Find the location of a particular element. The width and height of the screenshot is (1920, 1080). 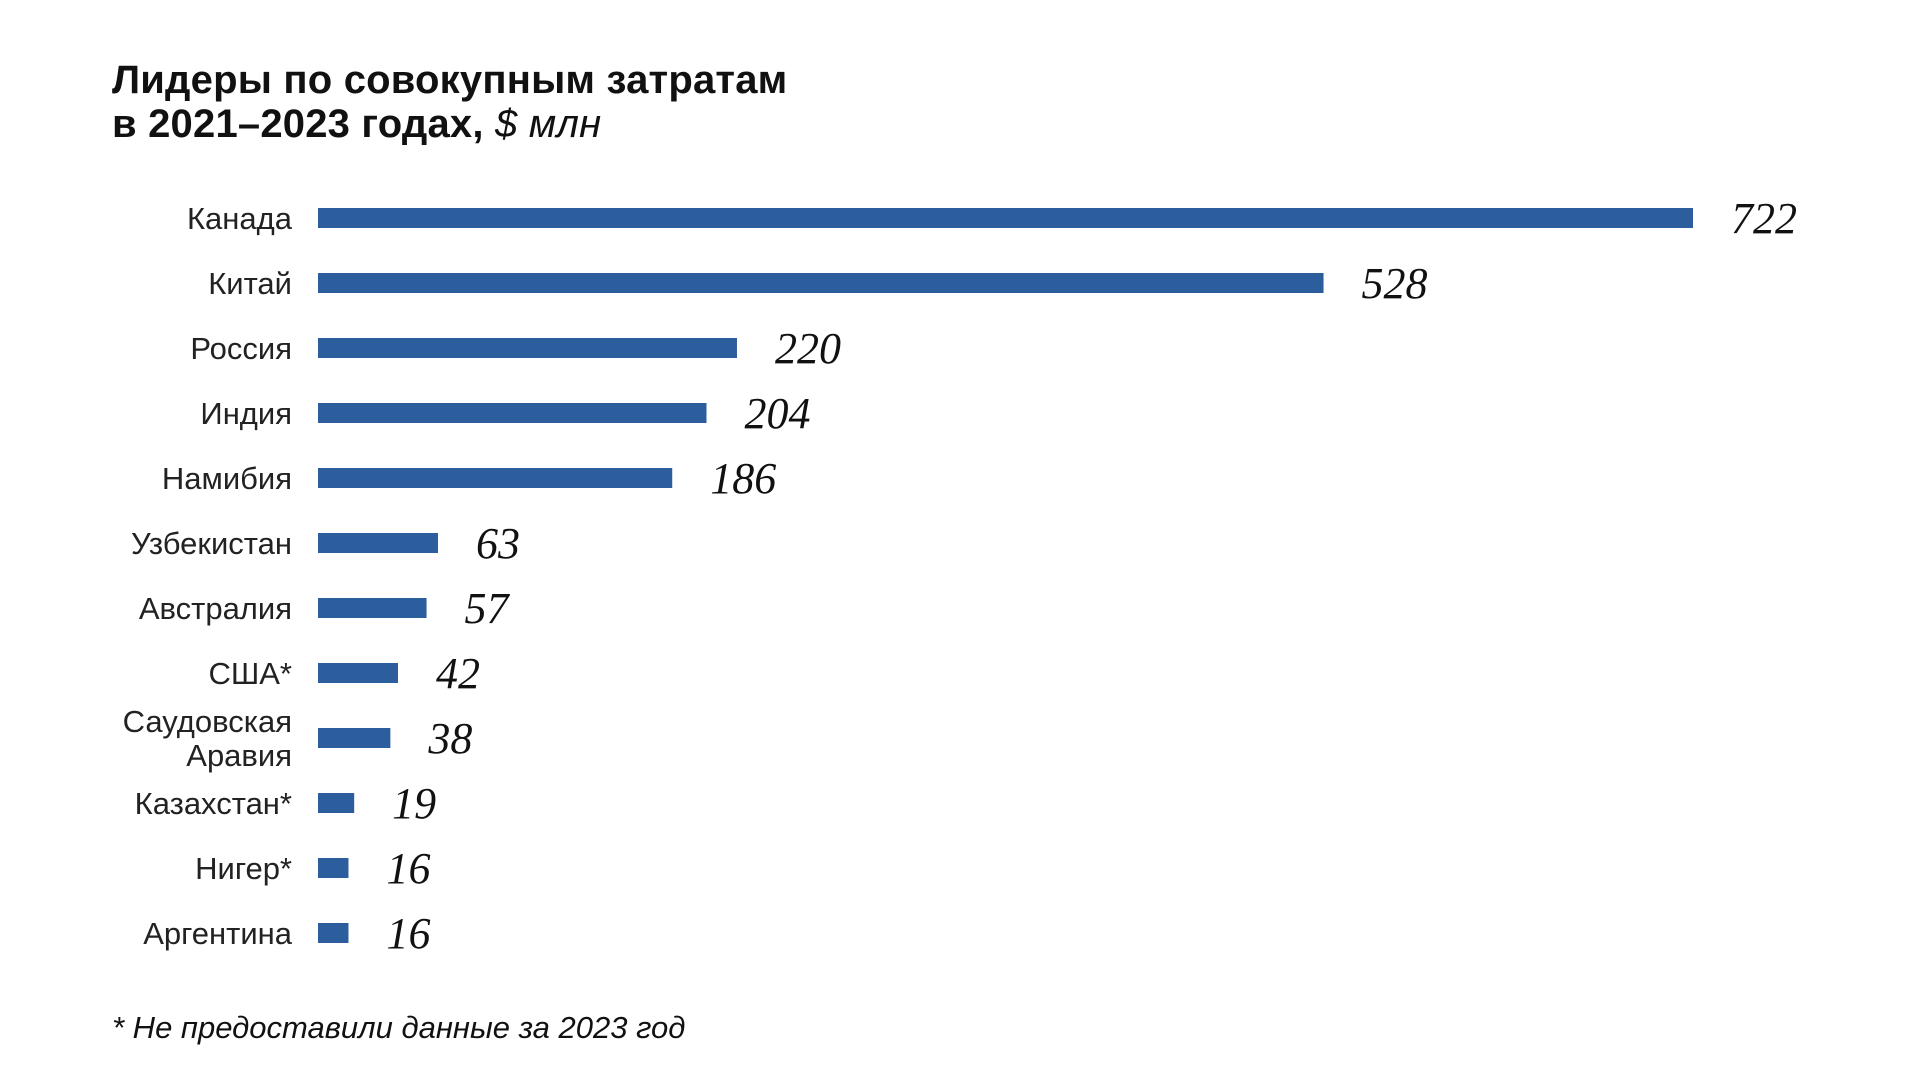

bar-row: Канада 722 is located at coordinates (992, 218).